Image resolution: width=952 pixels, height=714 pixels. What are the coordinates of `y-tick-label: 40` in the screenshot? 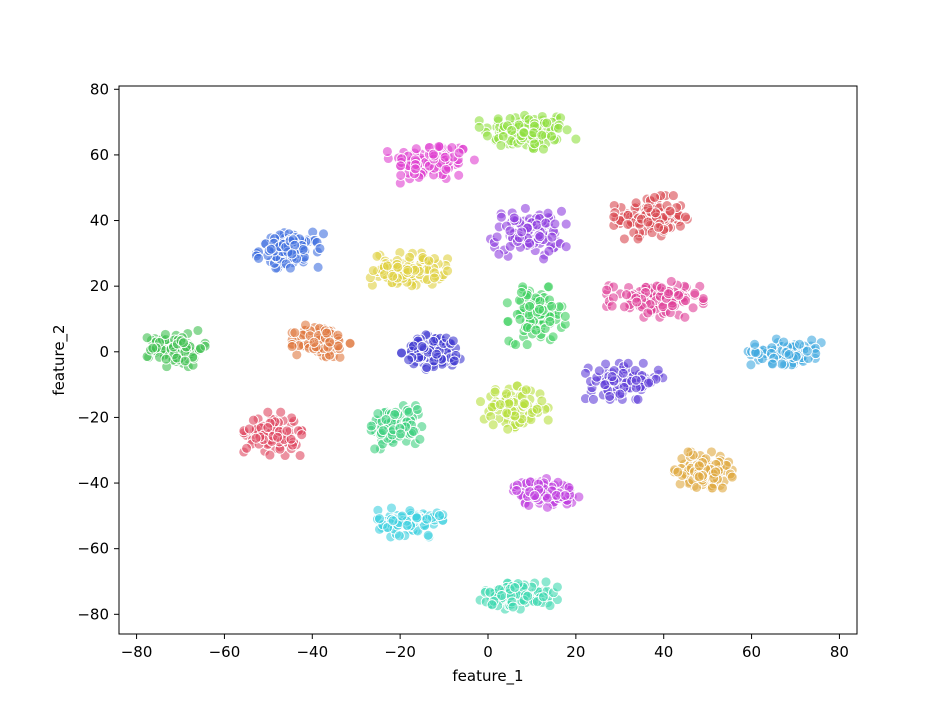 It's located at (99, 221).